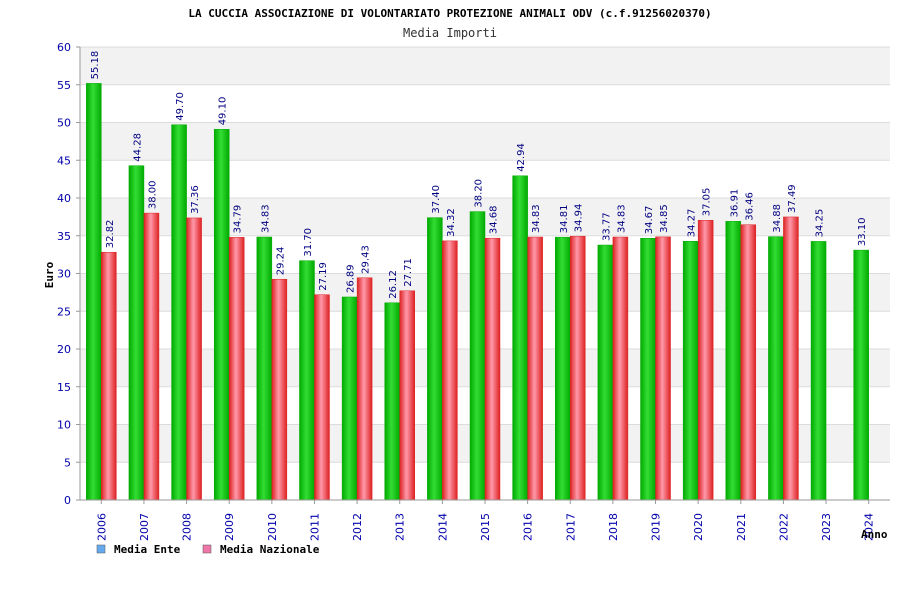 The width and height of the screenshot is (900, 600). Describe the element at coordinates (400, 527) in the screenshot. I see `x-tick-label: 2013` at that location.